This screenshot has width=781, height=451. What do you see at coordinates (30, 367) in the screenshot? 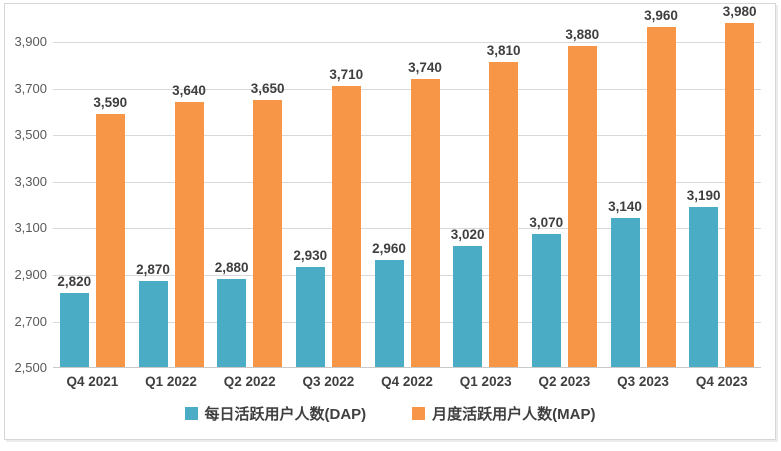
I see `y-tick-label-2500: 2,500` at bounding box center [30, 367].